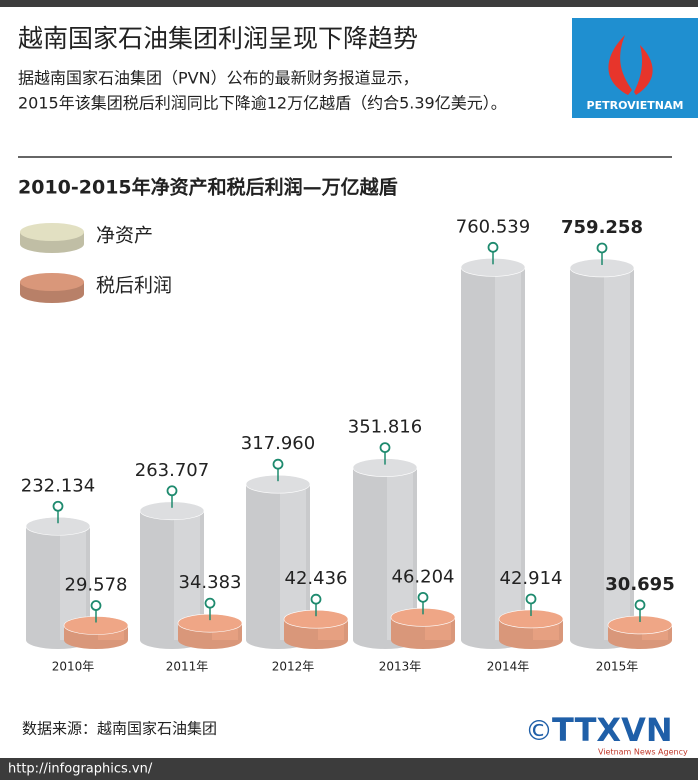 Image resolution: width=698 pixels, height=780 pixels. Describe the element at coordinates (539, 730) in the screenshot. I see `copyright: ©` at that location.